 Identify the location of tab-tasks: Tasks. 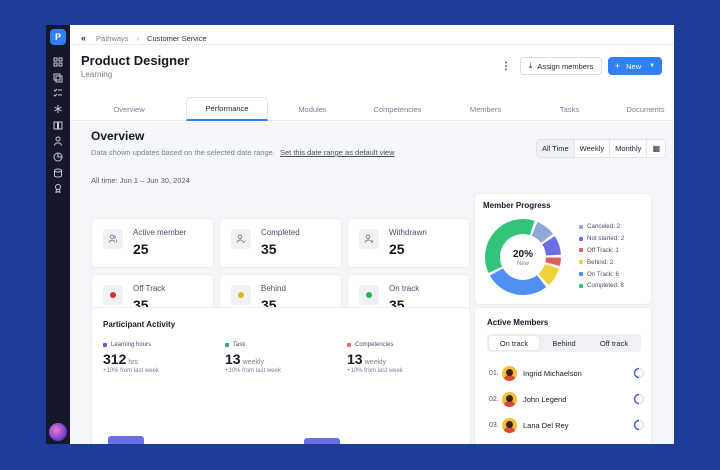
(569, 109).